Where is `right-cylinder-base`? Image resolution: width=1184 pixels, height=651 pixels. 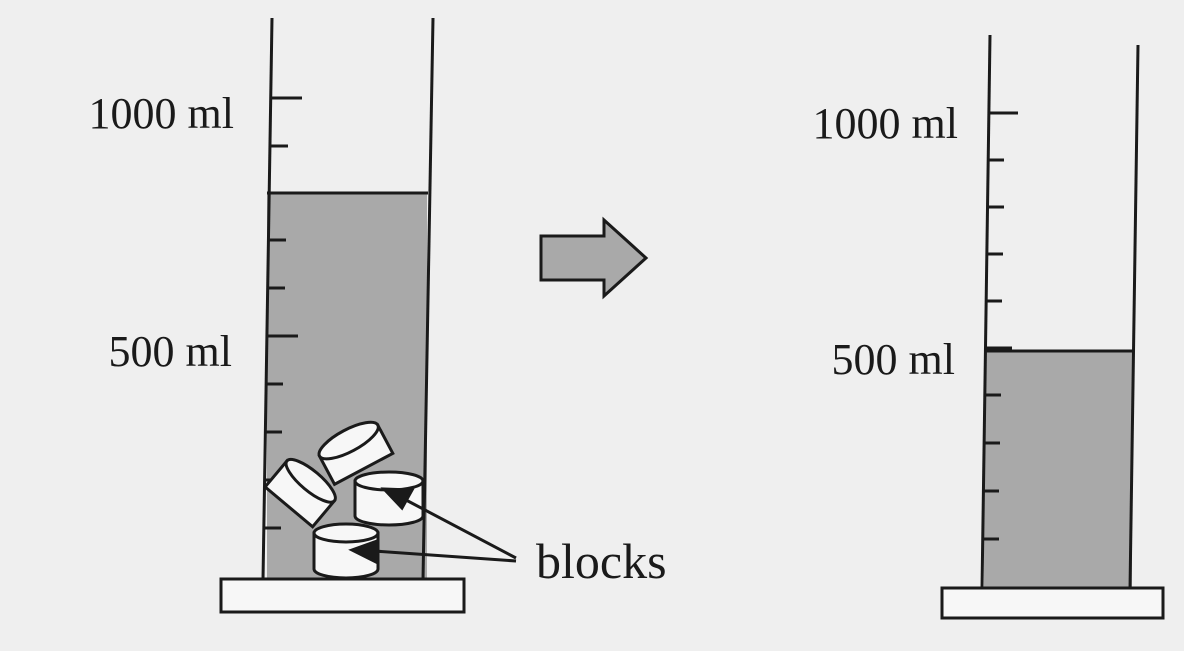 right-cylinder-base is located at coordinates (1052, 603).